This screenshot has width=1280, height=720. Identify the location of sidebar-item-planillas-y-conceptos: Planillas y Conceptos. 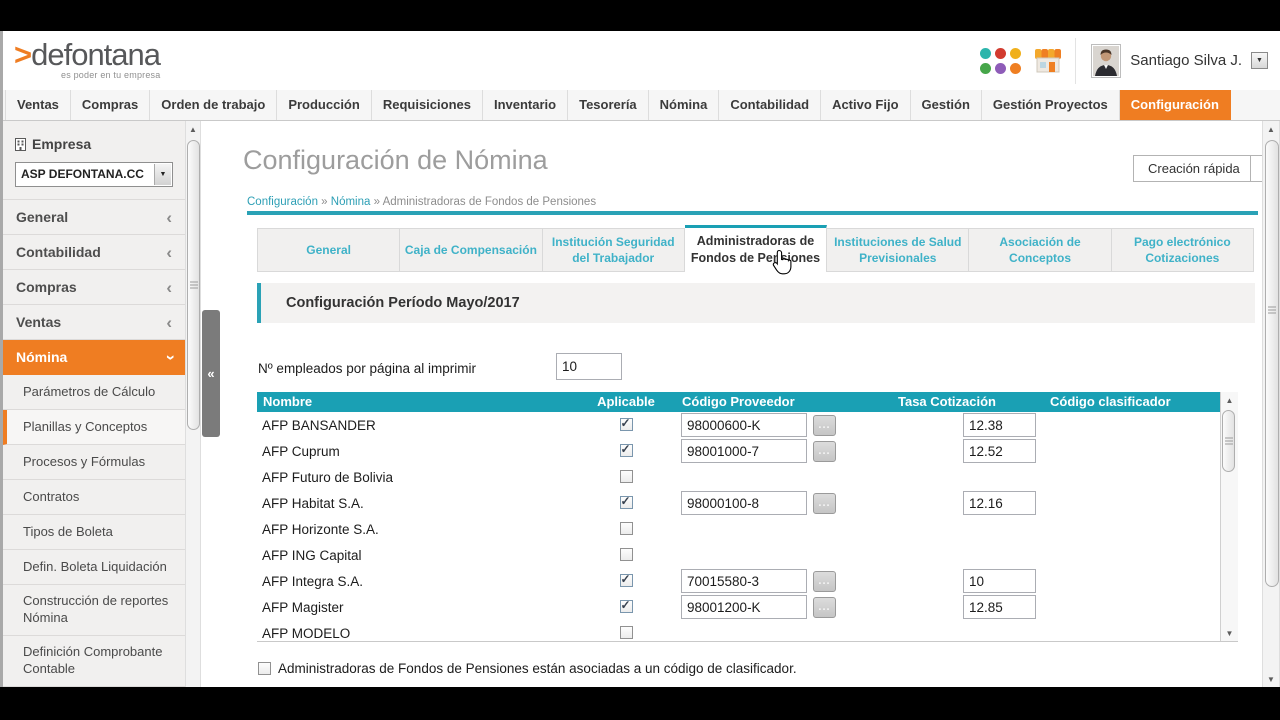
(94, 427).